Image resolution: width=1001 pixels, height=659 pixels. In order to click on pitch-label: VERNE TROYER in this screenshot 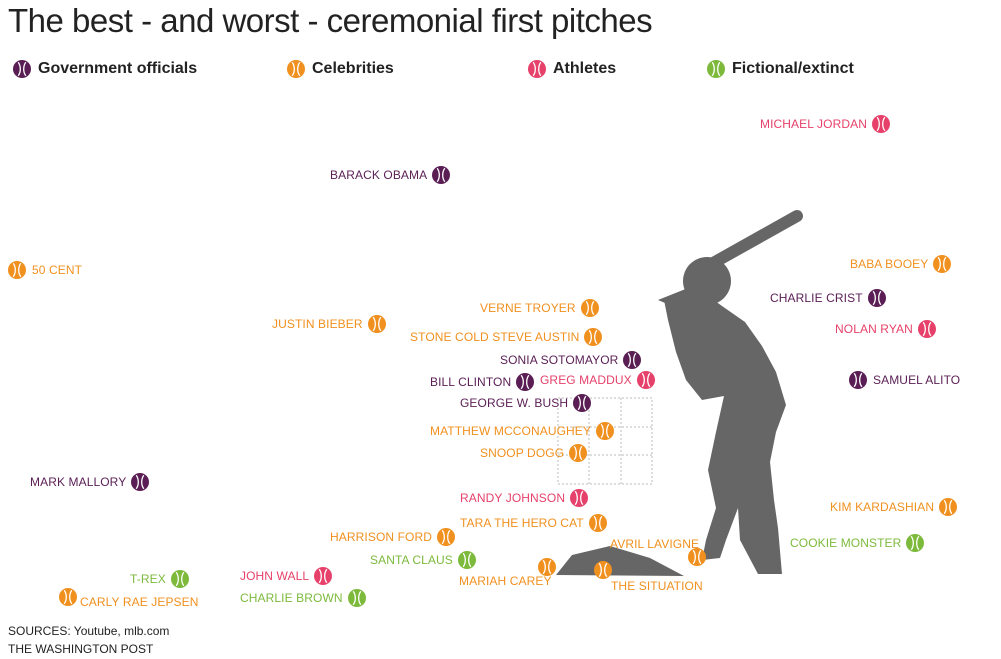, I will do `click(528, 308)`.